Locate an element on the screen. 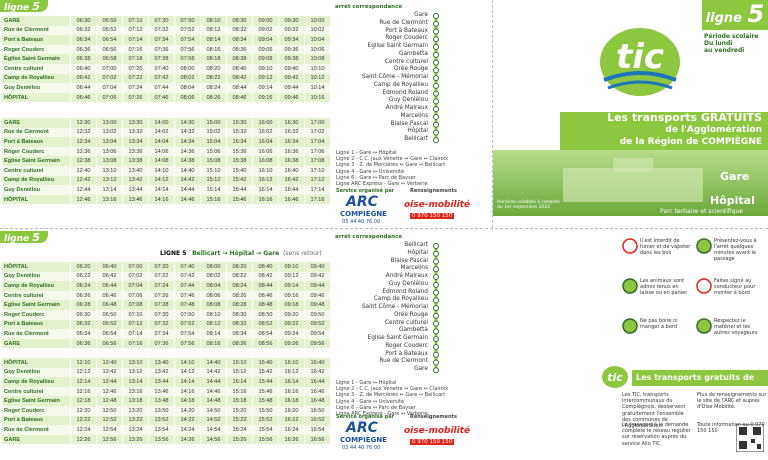 Image resolution: width=768 pixels, height=460 pixels. time: 16:56 is located at coordinates (317, 439).